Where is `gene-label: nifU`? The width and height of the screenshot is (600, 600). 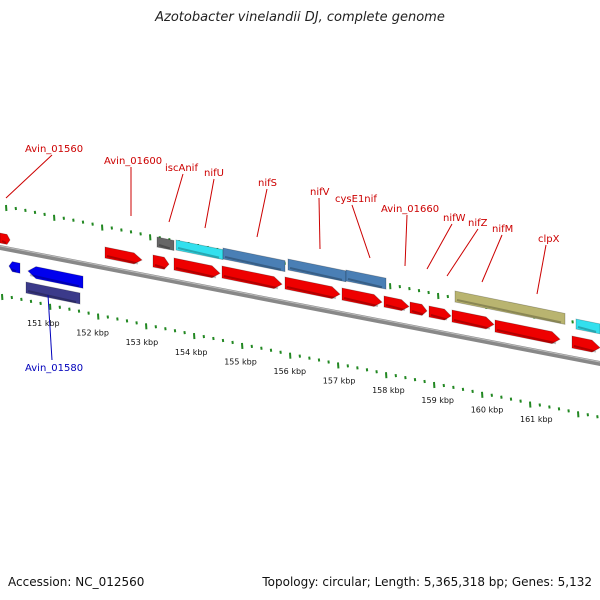
gene-label: nifU is located at coordinates (214, 173).